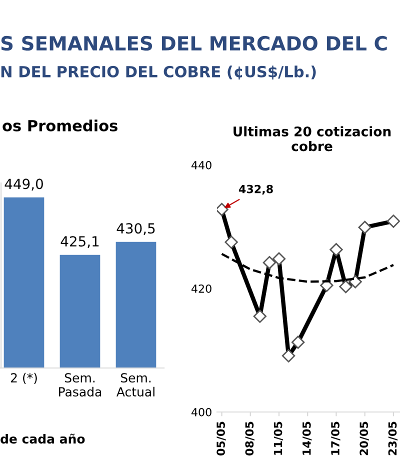  What do you see at coordinates (135, 385) in the screenshot?
I see `x-tick-label: Sem. Actual` at bounding box center [135, 385].